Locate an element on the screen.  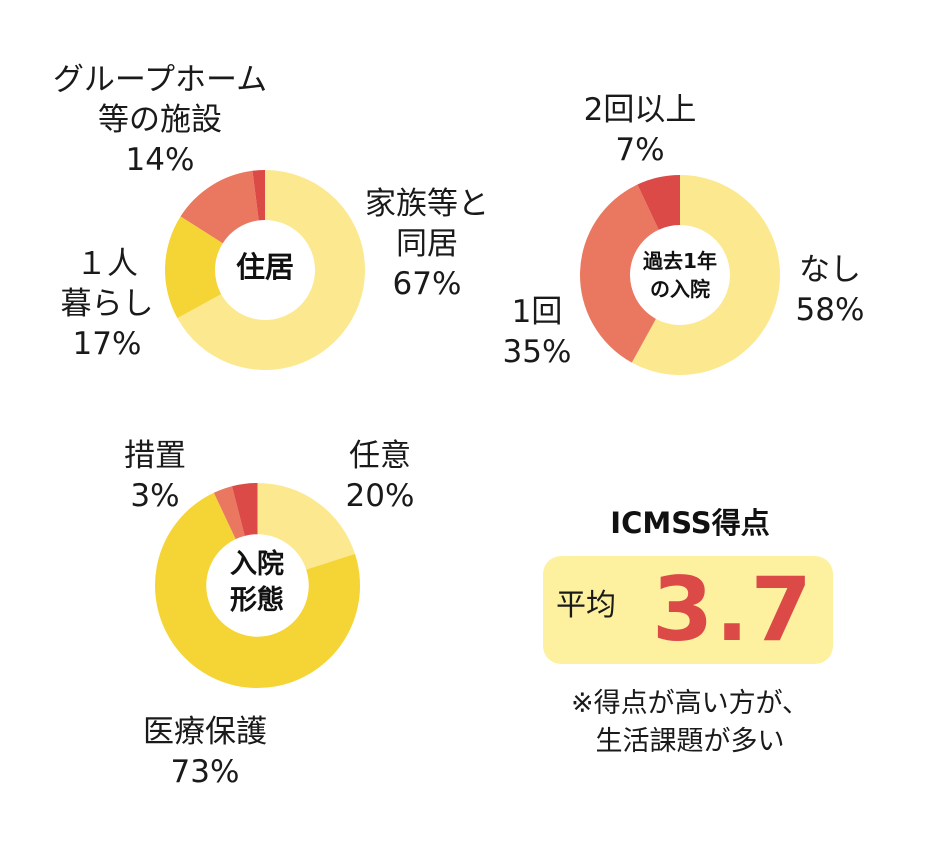
hospitalization-donut-svg is located at coordinates (680, 275).